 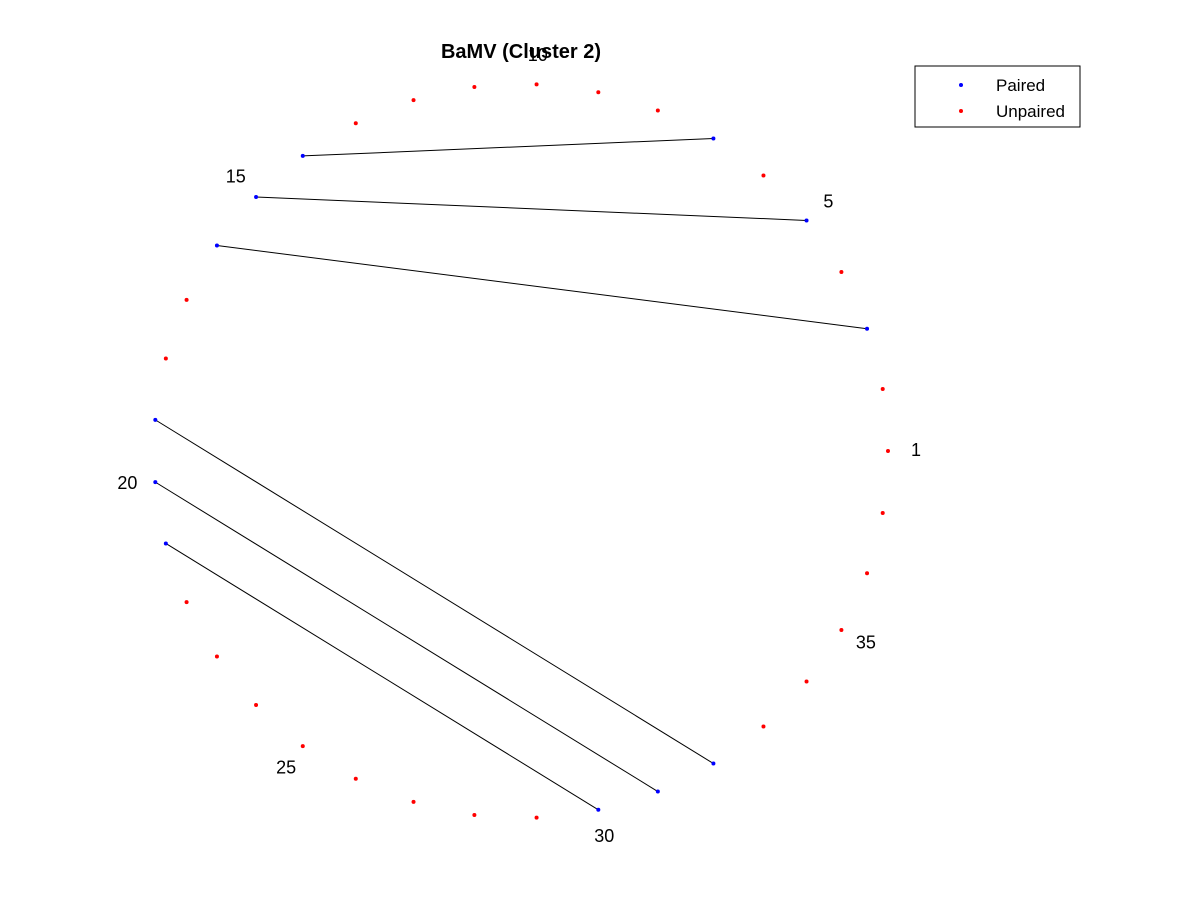 I want to click on legend-label-paired: Paired, so click(x=1020, y=85).